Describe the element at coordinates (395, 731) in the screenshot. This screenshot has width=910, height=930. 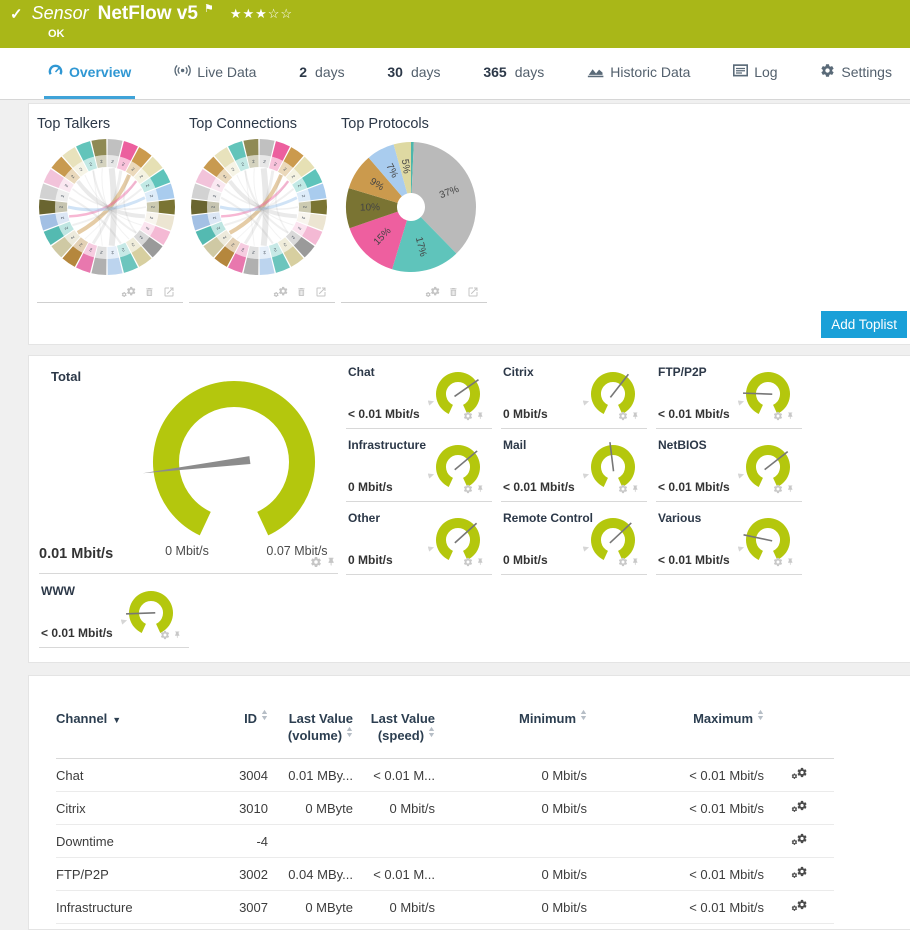
I see `column-header-last_speed: Last Value (speed) ▲ ▼` at that location.